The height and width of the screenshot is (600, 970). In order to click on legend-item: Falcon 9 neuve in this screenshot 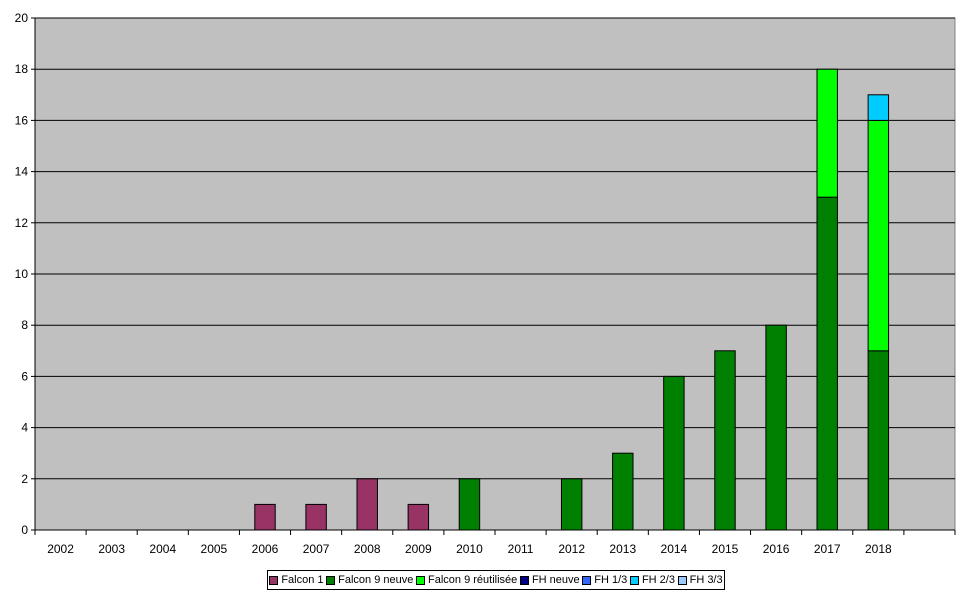, I will do `click(369, 580)`.